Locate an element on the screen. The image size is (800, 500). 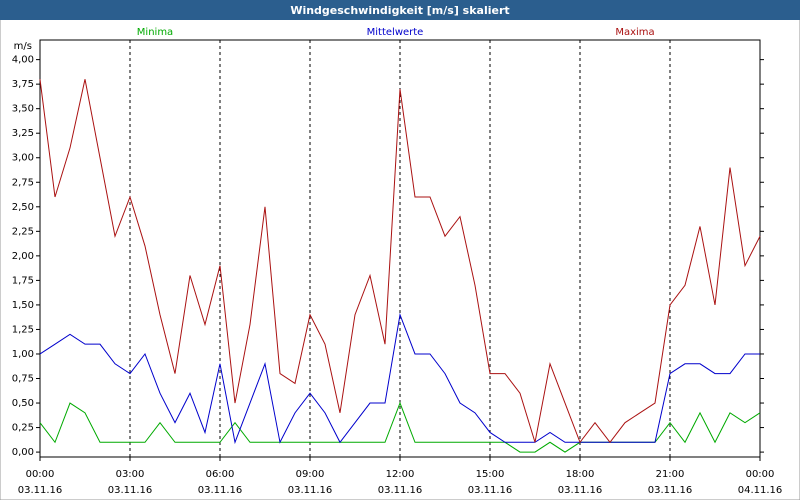
x-tick-label: 09:00 is located at coordinates (310, 474).